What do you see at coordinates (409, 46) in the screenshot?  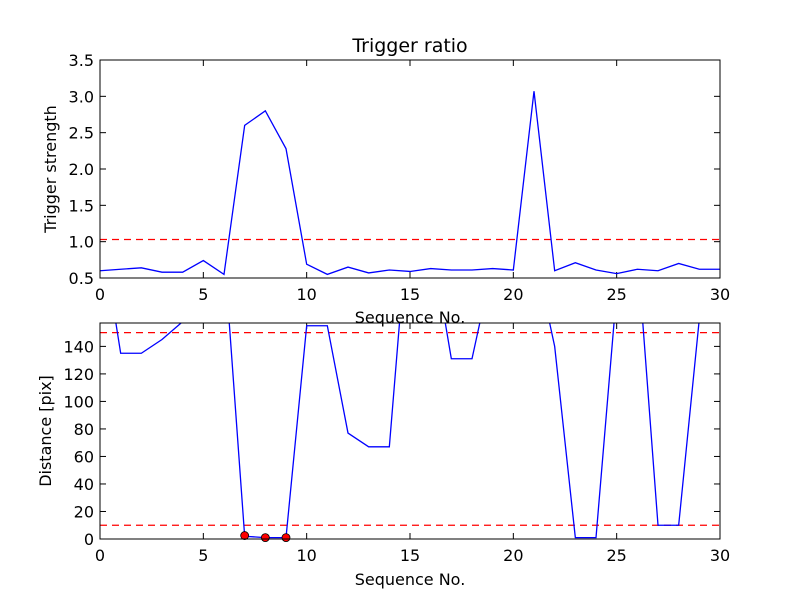 I see `chart-title: Trigger ratio` at bounding box center [409, 46].